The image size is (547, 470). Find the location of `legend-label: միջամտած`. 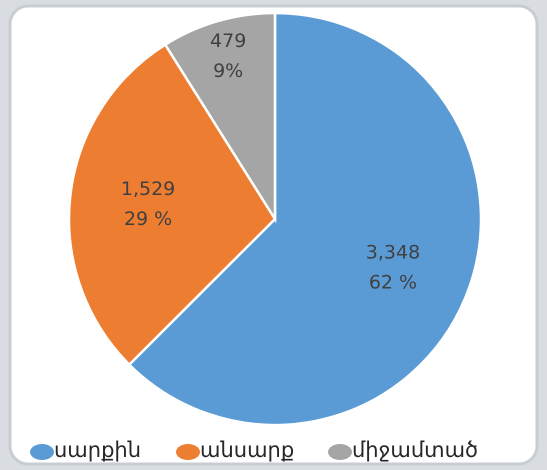

legend-label: միջամտած is located at coordinates (415, 450).